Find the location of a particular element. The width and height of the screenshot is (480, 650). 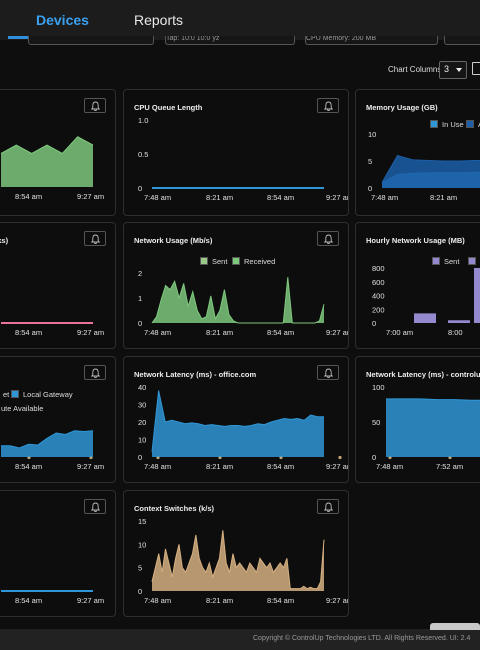

tab-devices: Devices is located at coordinates (62, 20).